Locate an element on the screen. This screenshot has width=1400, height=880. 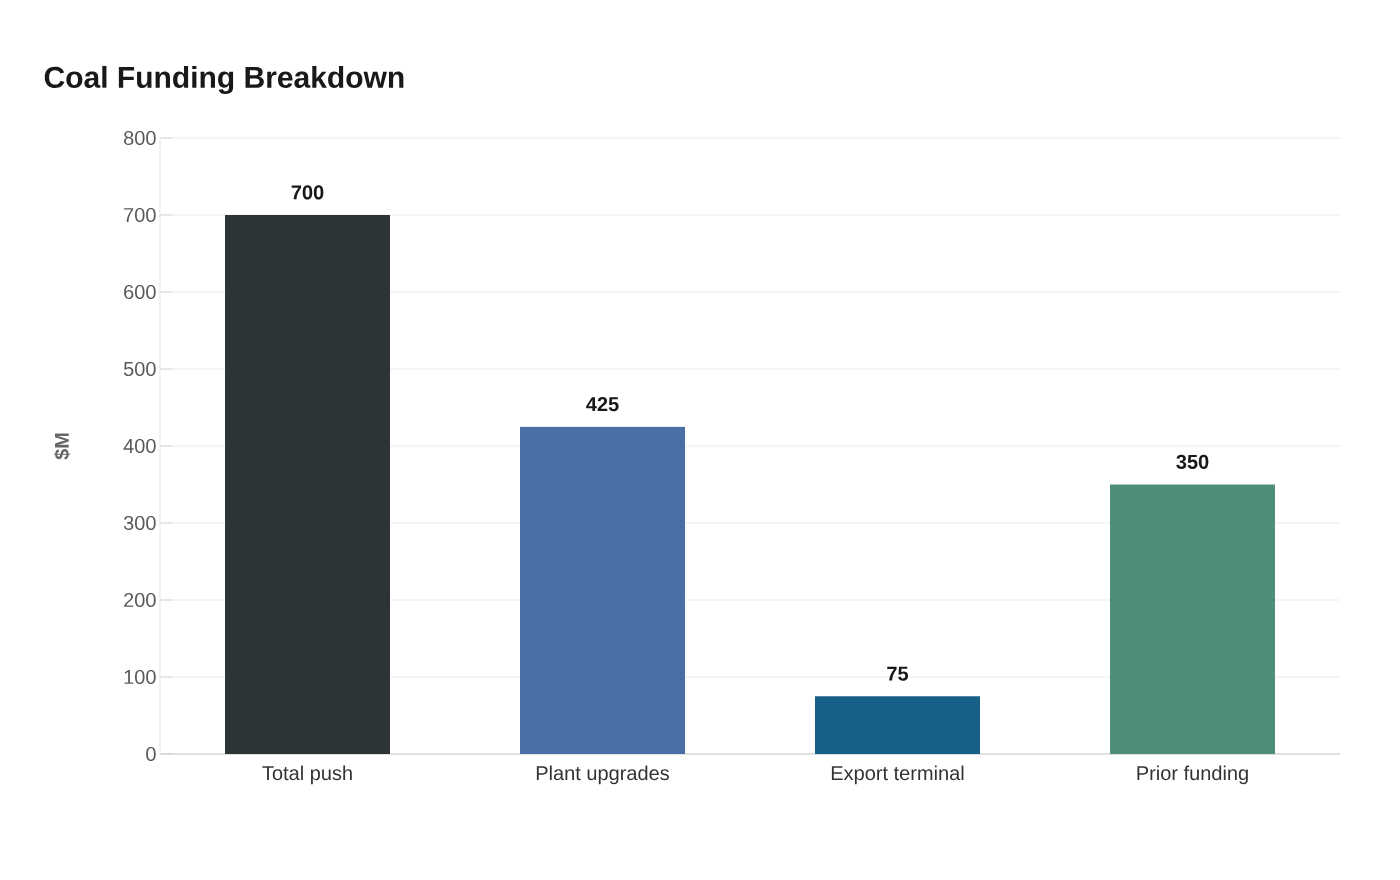
y-tick-label: 700 is located at coordinates (140, 215).